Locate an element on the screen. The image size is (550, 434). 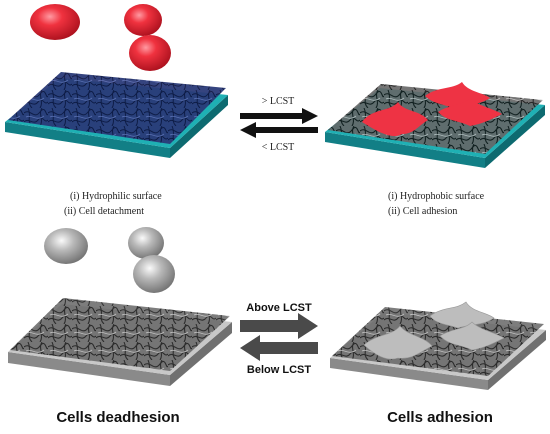
hydrophilic-slab is located at coordinates (116, 115).